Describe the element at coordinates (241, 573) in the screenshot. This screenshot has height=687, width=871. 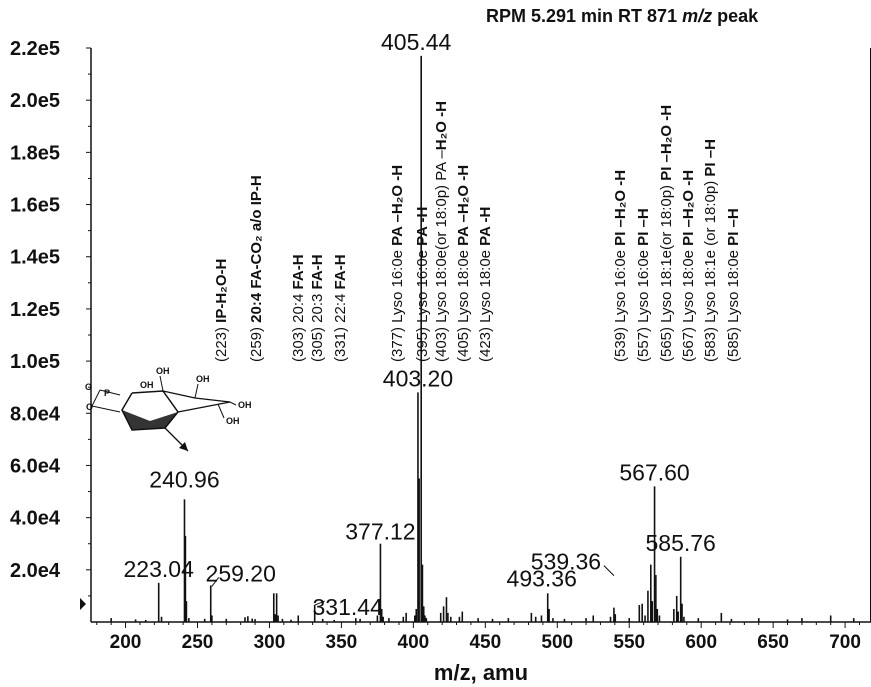
I see `peak-label: 259.20` at that location.